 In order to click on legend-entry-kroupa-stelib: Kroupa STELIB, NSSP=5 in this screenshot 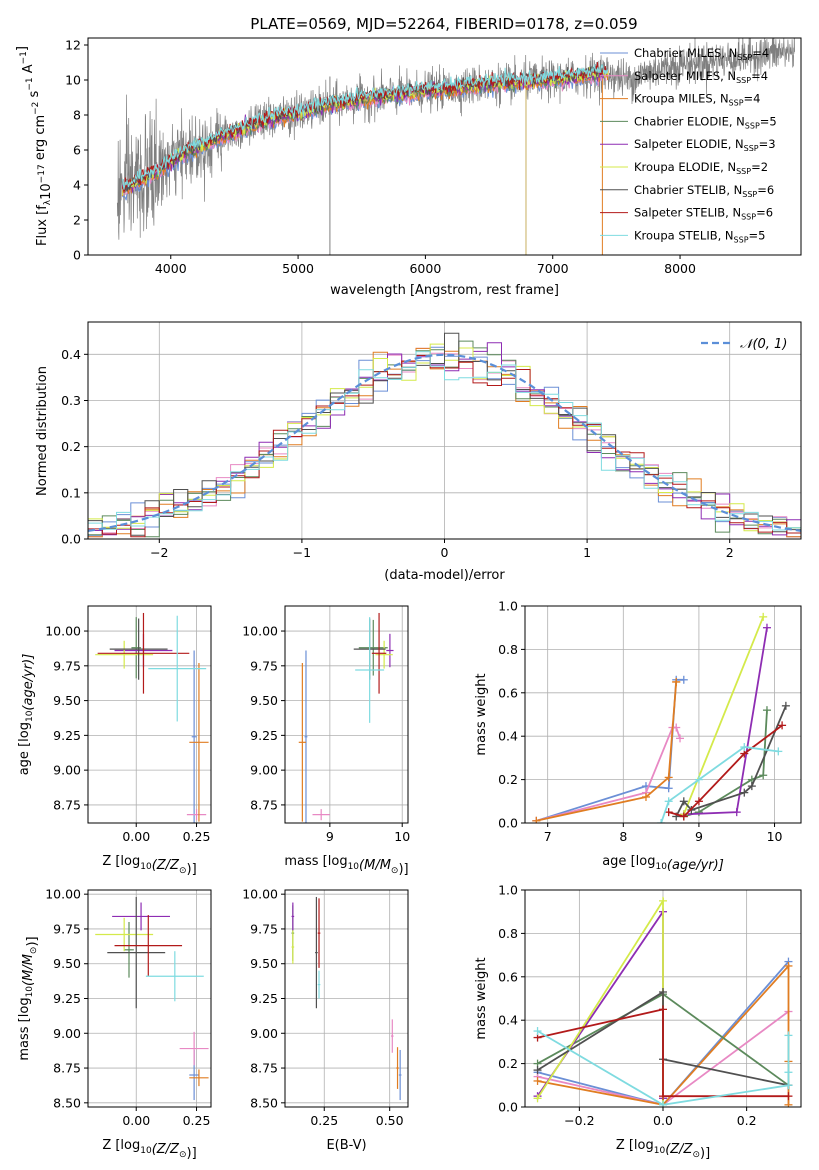, I will do `click(699, 236)`.